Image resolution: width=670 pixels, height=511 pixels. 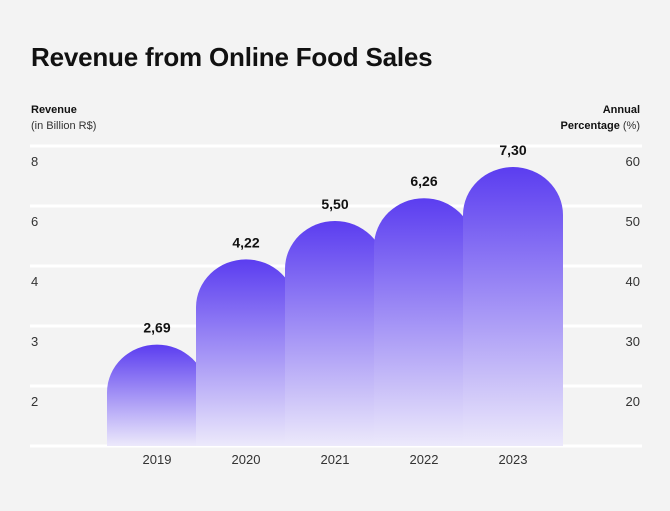 What do you see at coordinates (157, 395) in the screenshot?
I see `bar-2019` at bounding box center [157, 395].